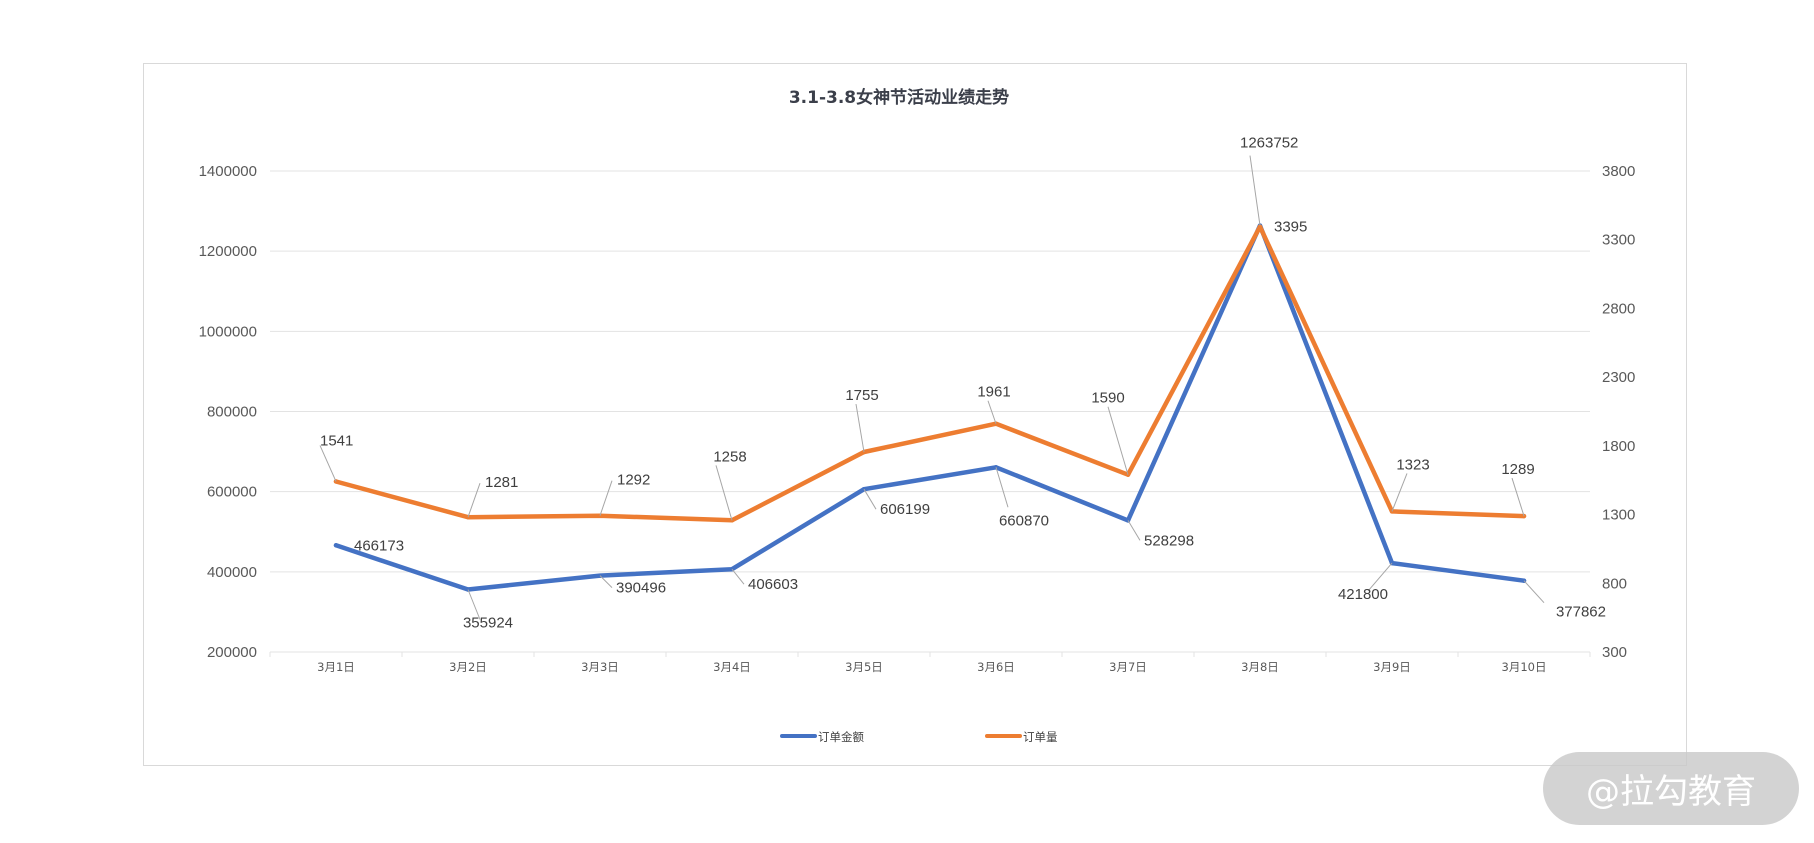 Image resolution: width=1814 pixels, height=843 pixels. What do you see at coordinates (1128, 667) in the screenshot?
I see `x-tick-label: 3月7日` at bounding box center [1128, 667].